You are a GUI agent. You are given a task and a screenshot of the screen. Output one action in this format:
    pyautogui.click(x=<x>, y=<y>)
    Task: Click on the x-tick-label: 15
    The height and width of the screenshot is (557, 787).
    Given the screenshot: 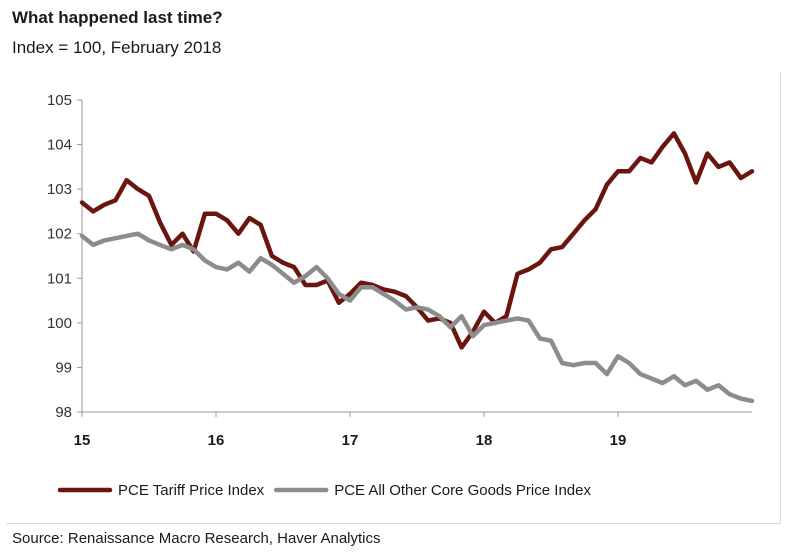 What is the action you would take?
    pyautogui.click(x=82, y=440)
    